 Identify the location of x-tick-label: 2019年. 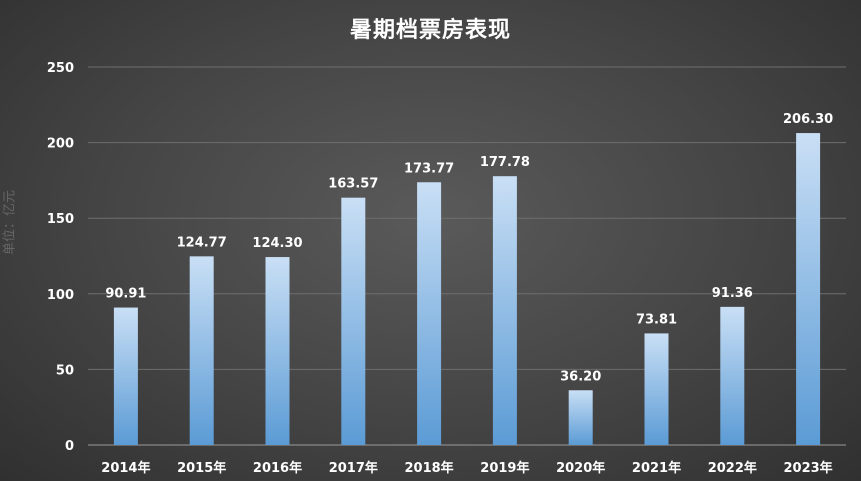
(504, 468).